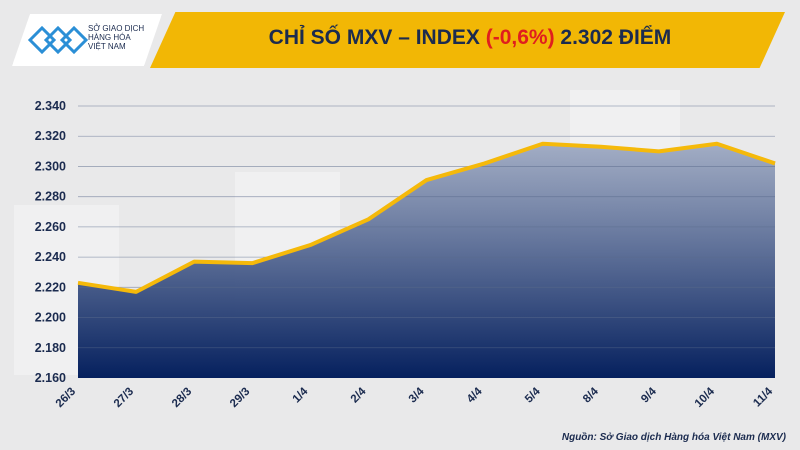  What do you see at coordinates (417, 395) in the screenshot?
I see `x-tick-label: 3/4` at bounding box center [417, 395].